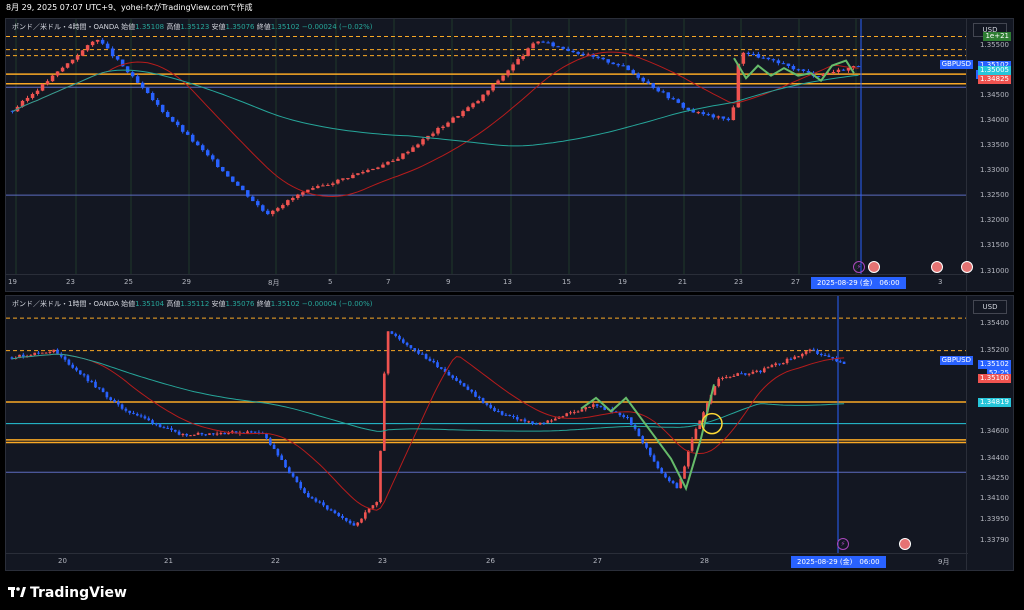  Describe the element at coordinates (994, 144) in the screenshot. I see `price-tick: 1.33500` at that location.